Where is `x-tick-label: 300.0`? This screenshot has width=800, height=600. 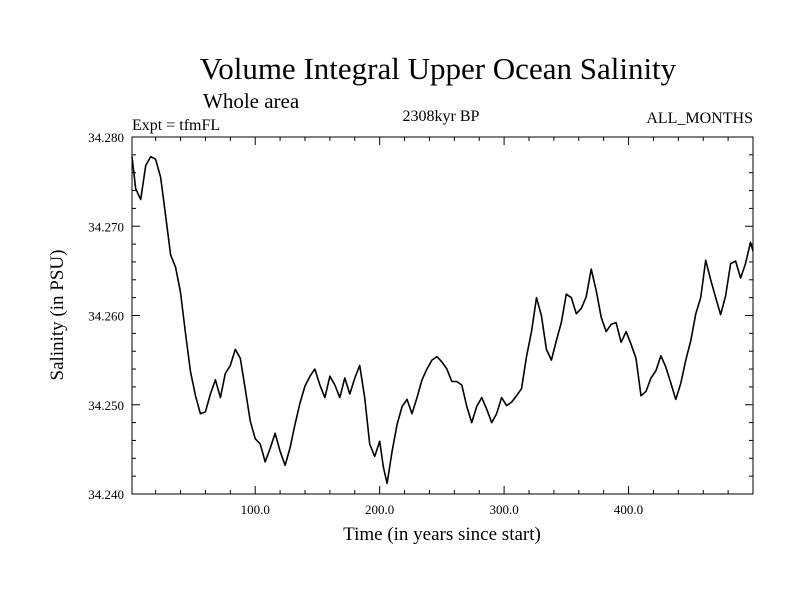 x-tick-label: 300.0 is located at coordinates (503, 509).